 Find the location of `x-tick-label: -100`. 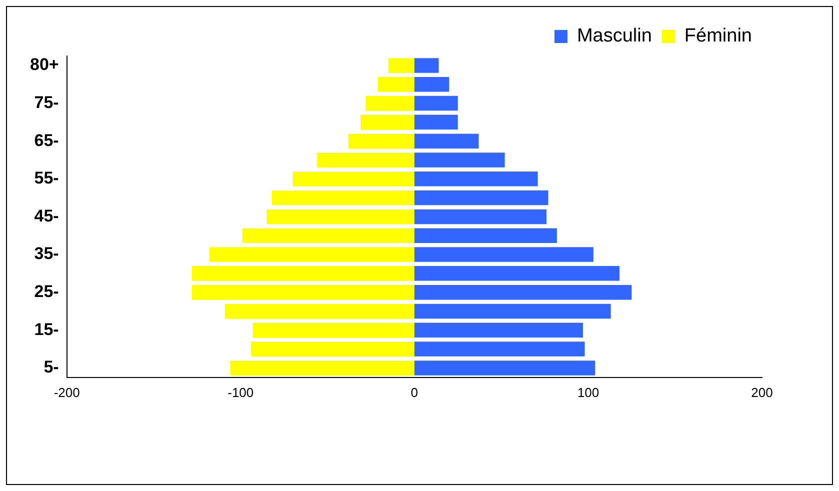

x-tick-label: -100 is located at coordinates (241, 392).